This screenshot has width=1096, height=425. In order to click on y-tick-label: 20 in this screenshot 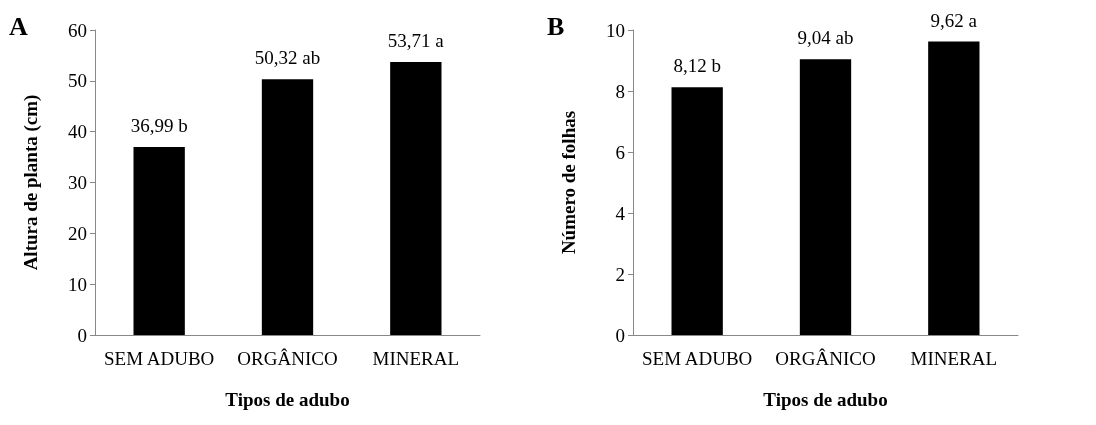, I will do `click(77, 233)`.